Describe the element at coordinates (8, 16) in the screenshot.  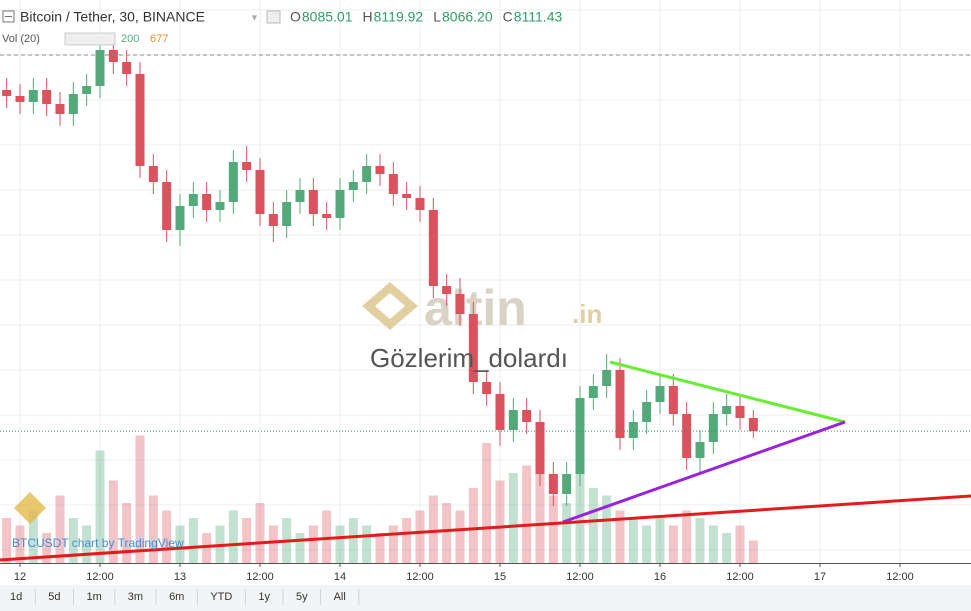
I see `collapse-icon` at that location.